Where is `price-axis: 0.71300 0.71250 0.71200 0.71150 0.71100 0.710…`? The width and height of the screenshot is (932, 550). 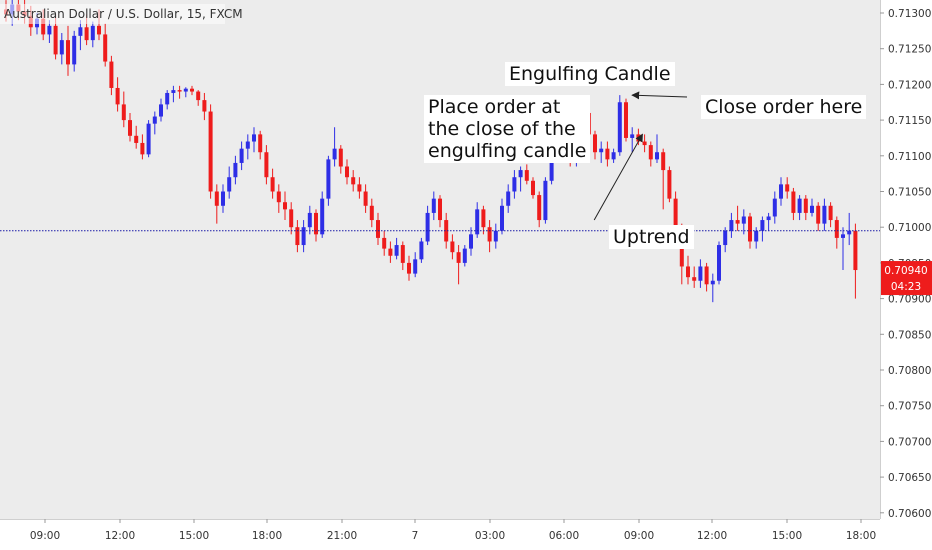
price-axis: 0.71300 0.71250 0.71200 0.71150 0.71100 0.710… is located at coordinates (905, 264).